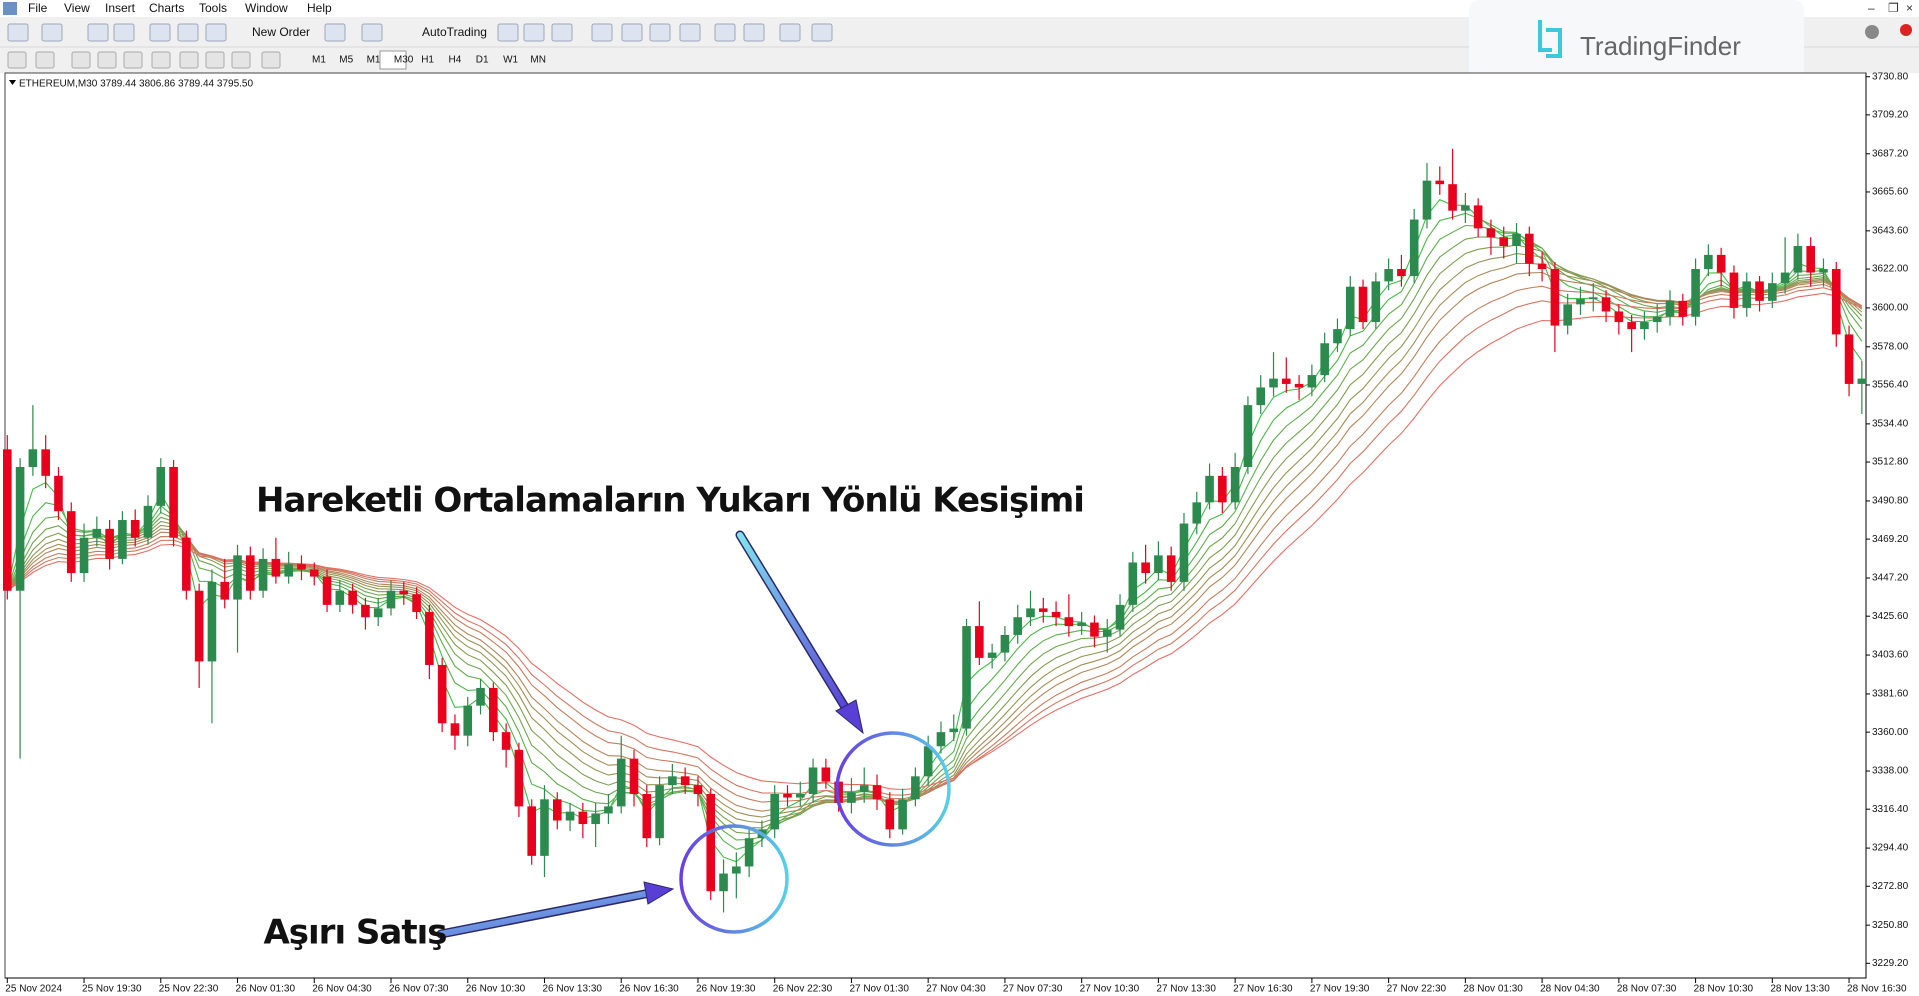  What do you see at coordinates (120, 8) in the screenshot?
I see `menu-item: Insert` at bounding box center [120, 8].